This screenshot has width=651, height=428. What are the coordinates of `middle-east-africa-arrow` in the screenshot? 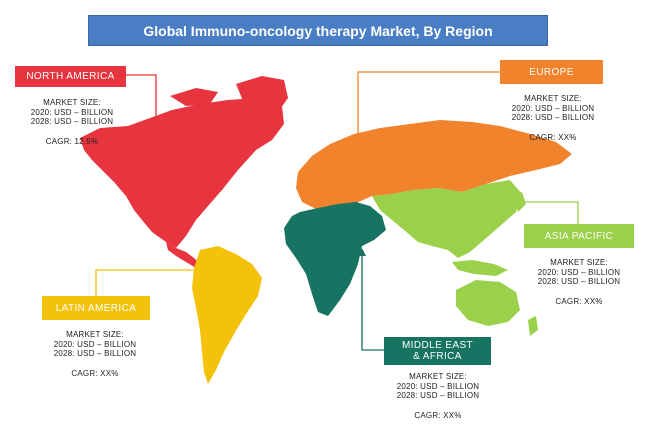 It's located at (362, 252).